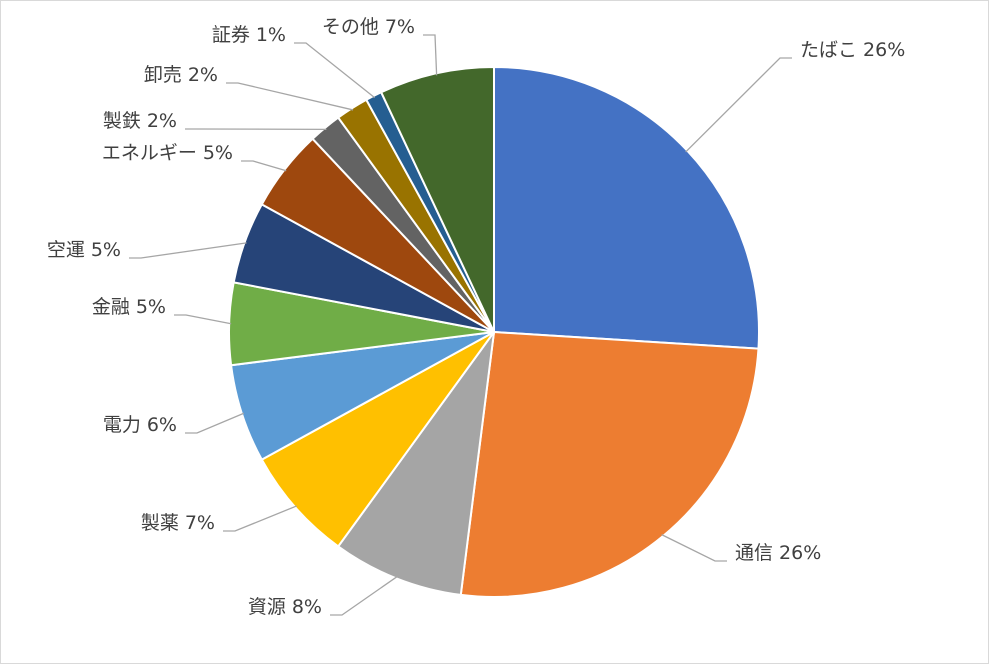  I want to click on data-label: 通信 26%, so click(778, 553).